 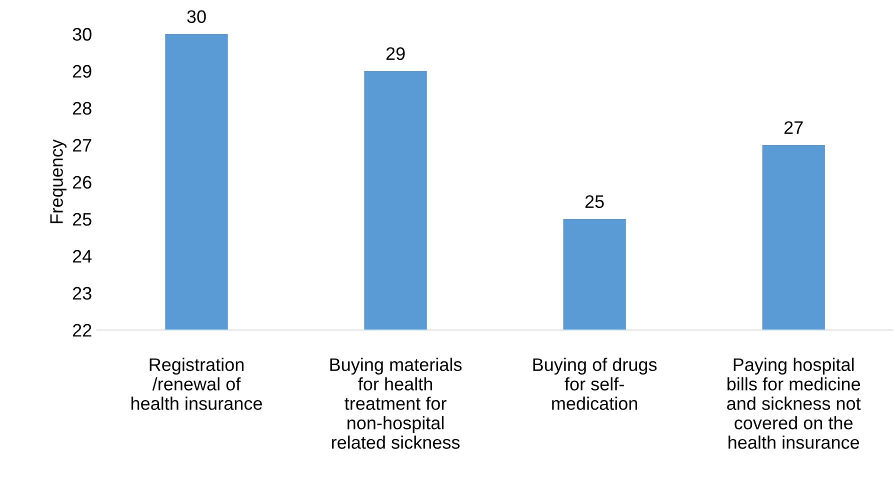 I want to click on data-label: 29, so click(x=395, y=53).